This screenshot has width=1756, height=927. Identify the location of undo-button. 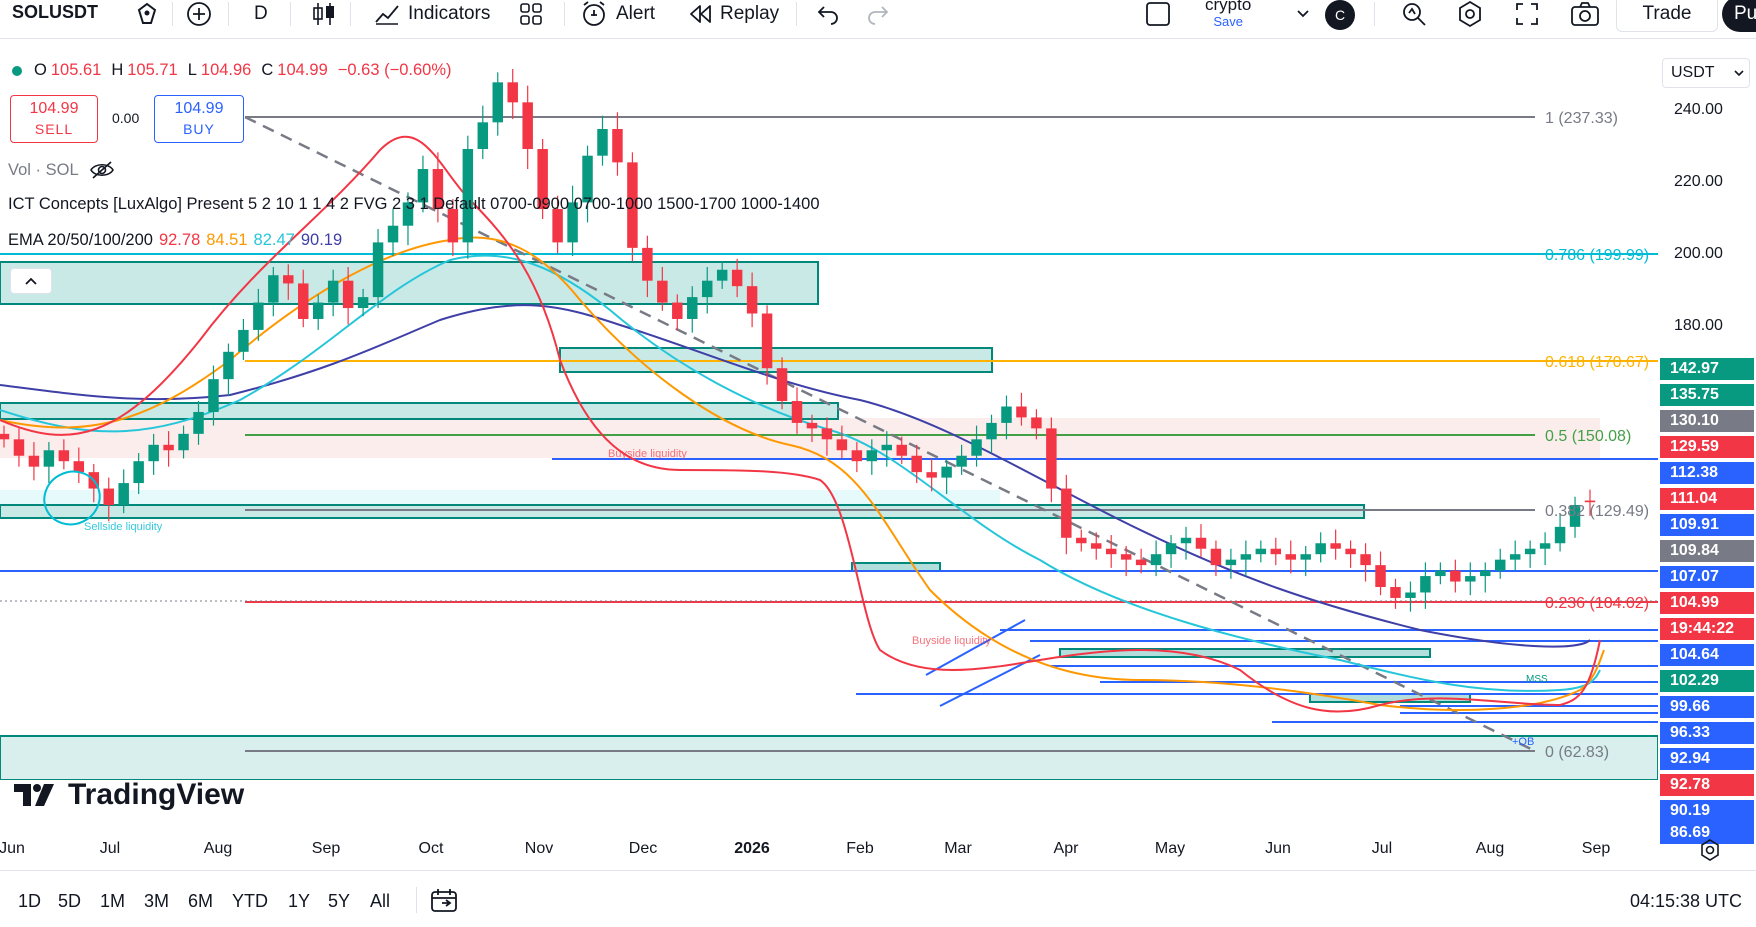
(828, 14).